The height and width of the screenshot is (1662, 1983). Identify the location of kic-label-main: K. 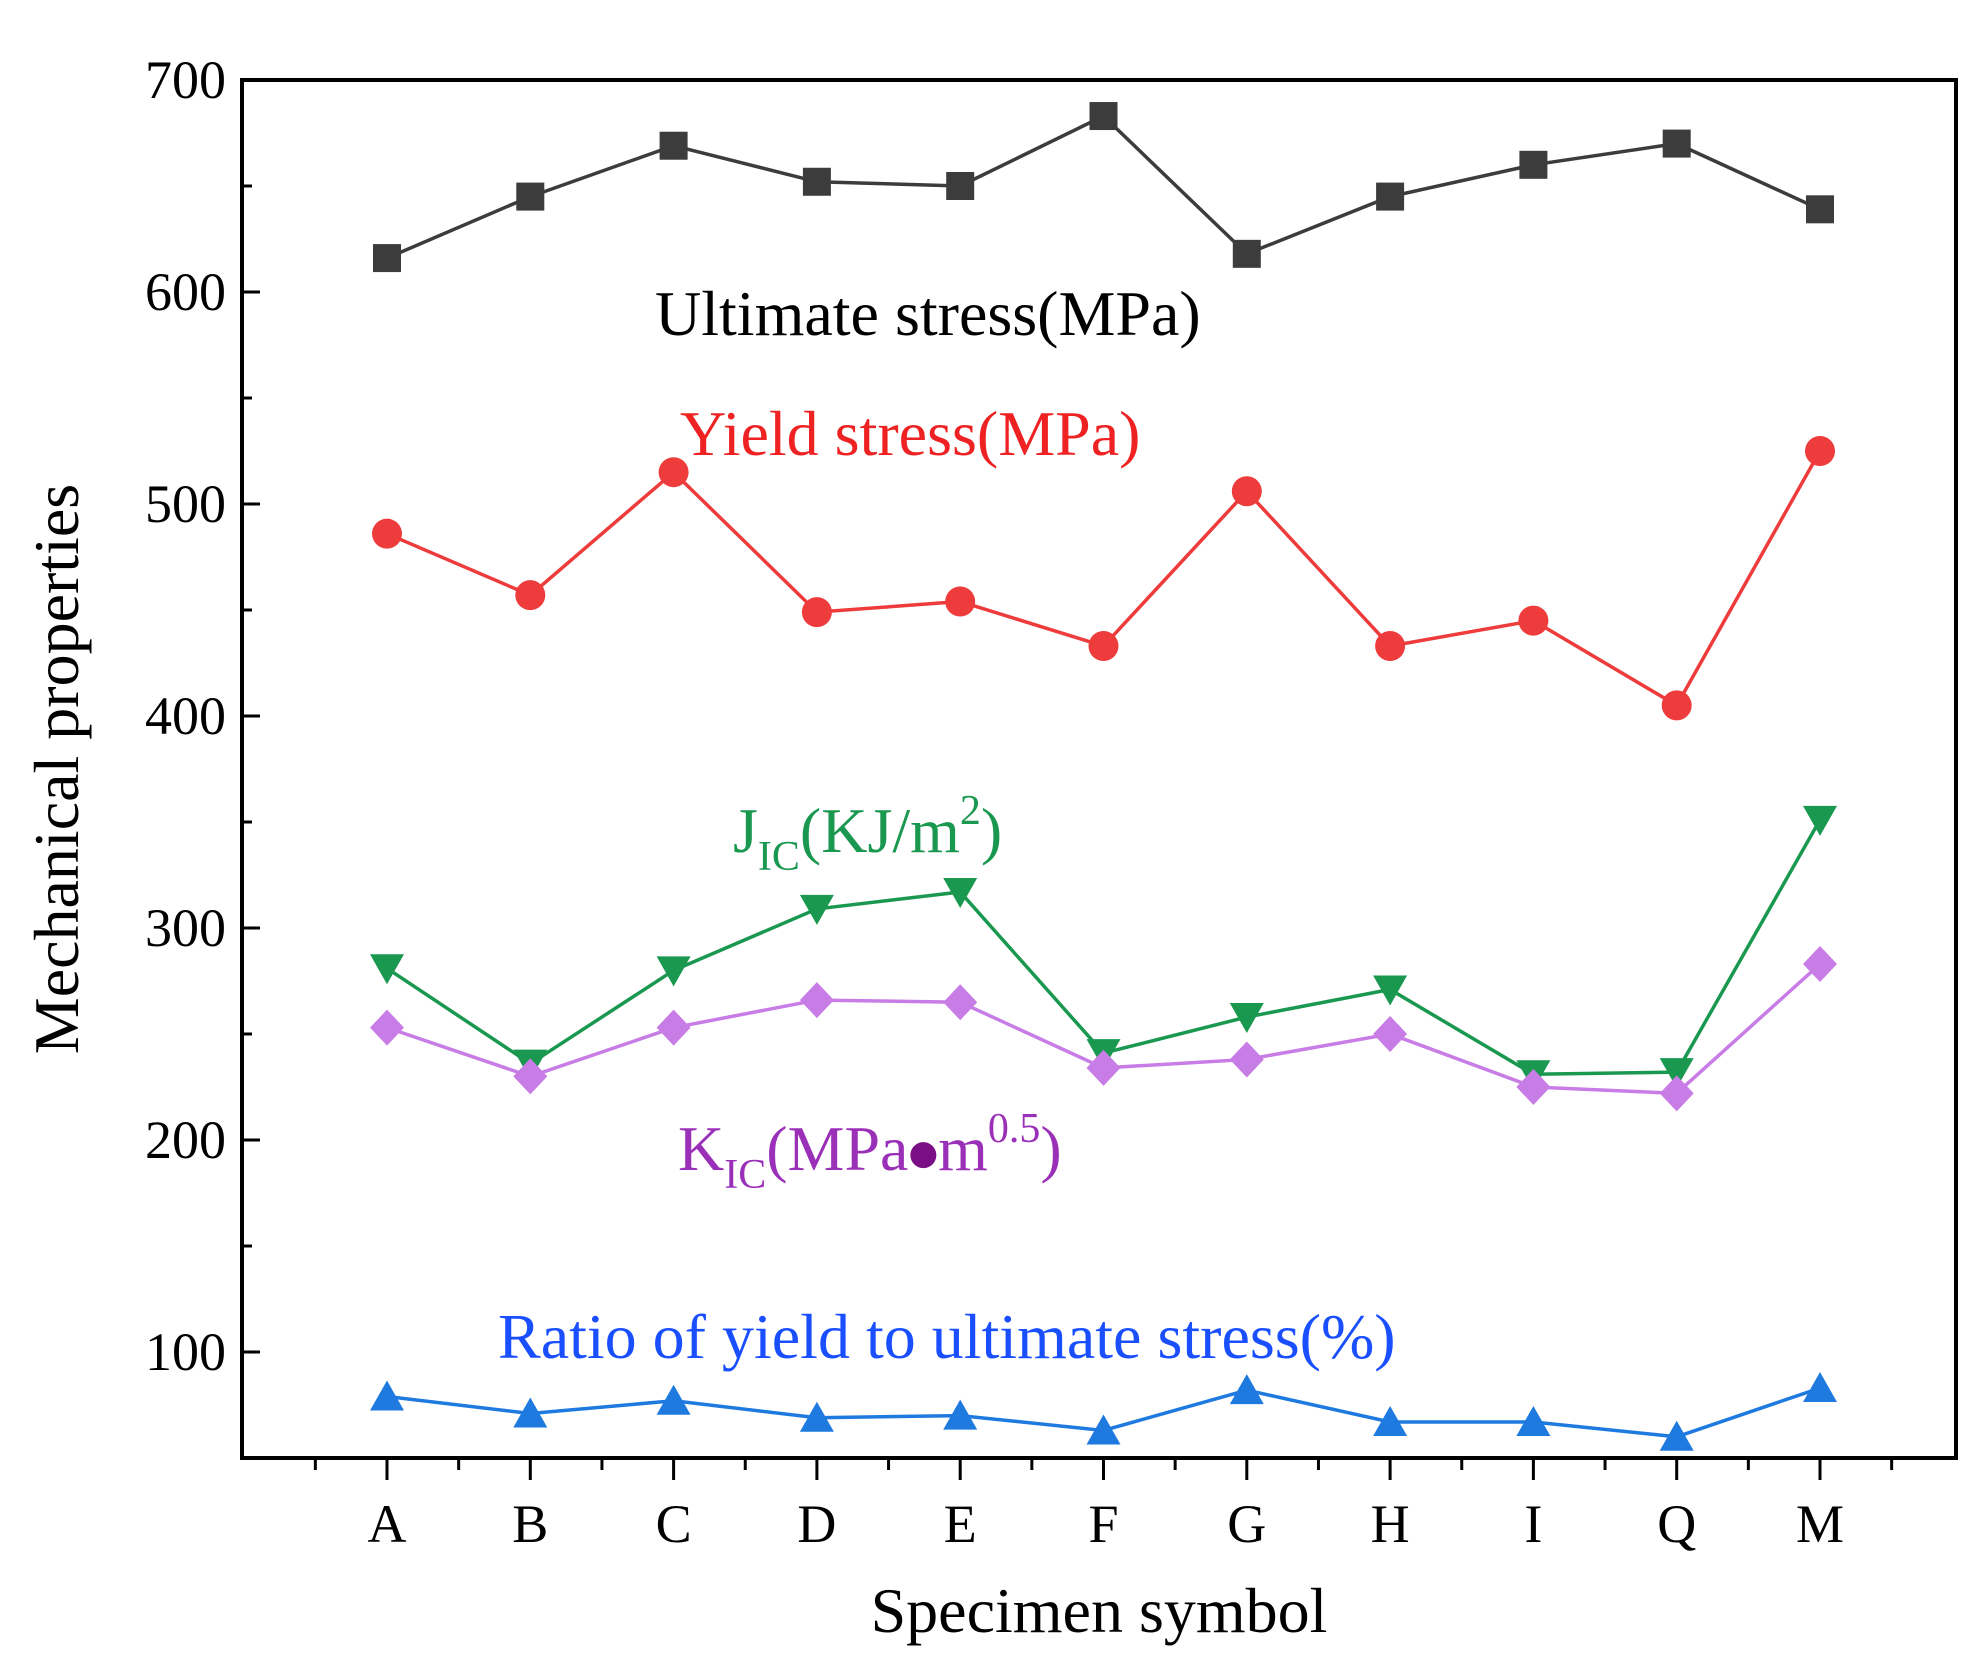
(701, 1148).